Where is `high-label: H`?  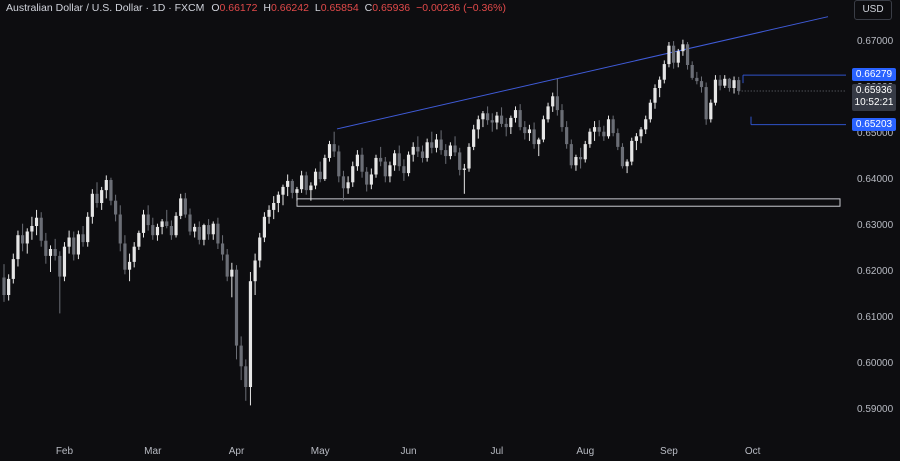 high-label: H is located at coordinates (267, 8).